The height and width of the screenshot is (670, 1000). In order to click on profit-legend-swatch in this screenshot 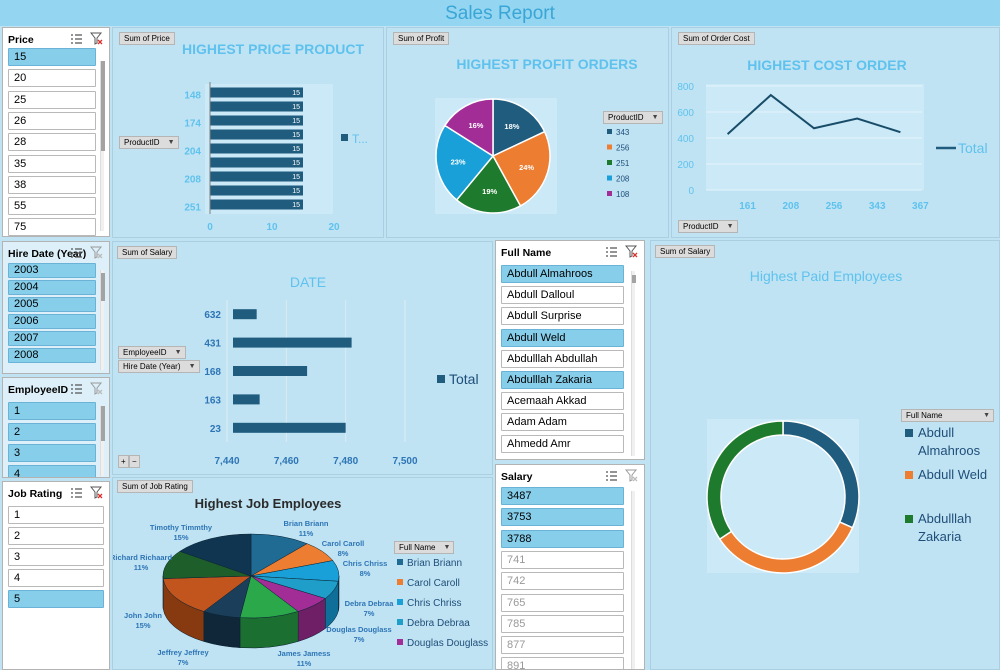, I will do `click(609, 147)`.